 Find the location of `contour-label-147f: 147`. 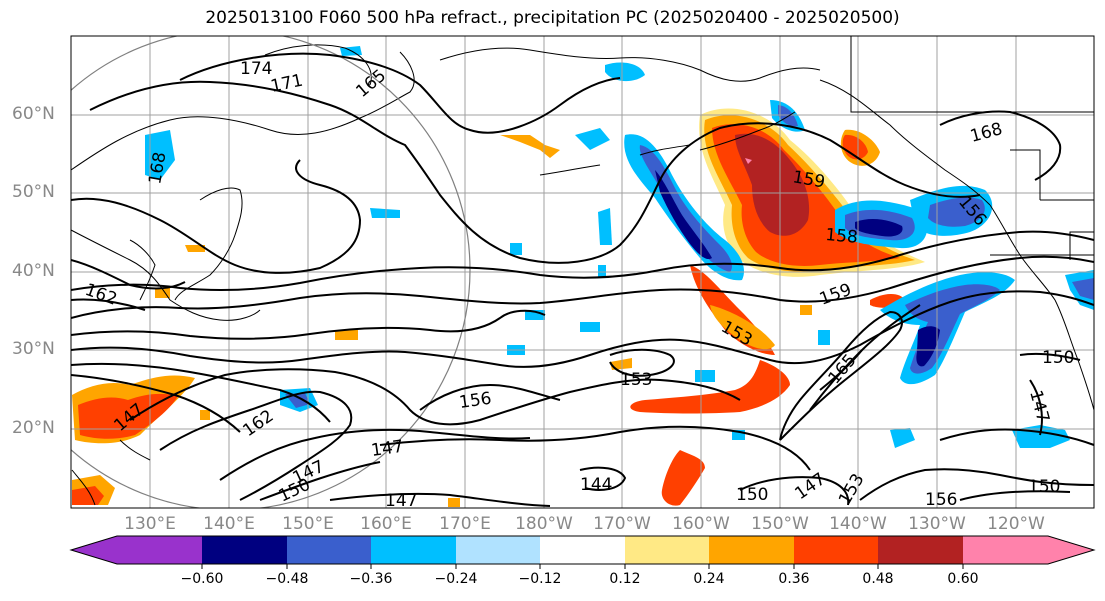

contour-label-147f: 147 is located at coordinates (1039, 406).